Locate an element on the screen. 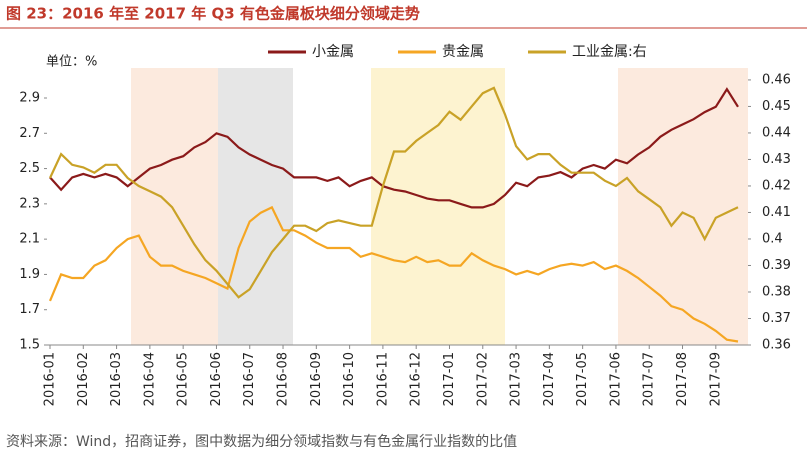 The width and height of the screenshot is (807, 460). x-tick-label: 2016-07 is located at coordinates (249, 379).